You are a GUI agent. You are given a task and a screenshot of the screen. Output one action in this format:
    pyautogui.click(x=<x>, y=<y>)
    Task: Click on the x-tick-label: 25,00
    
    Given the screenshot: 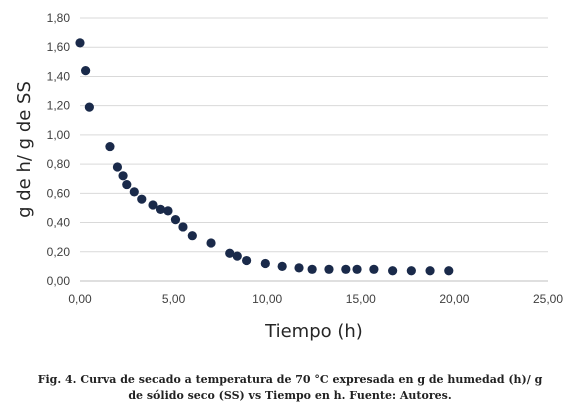 What is the action you would take?
    pyautogui.click(x=548, y=299)
    